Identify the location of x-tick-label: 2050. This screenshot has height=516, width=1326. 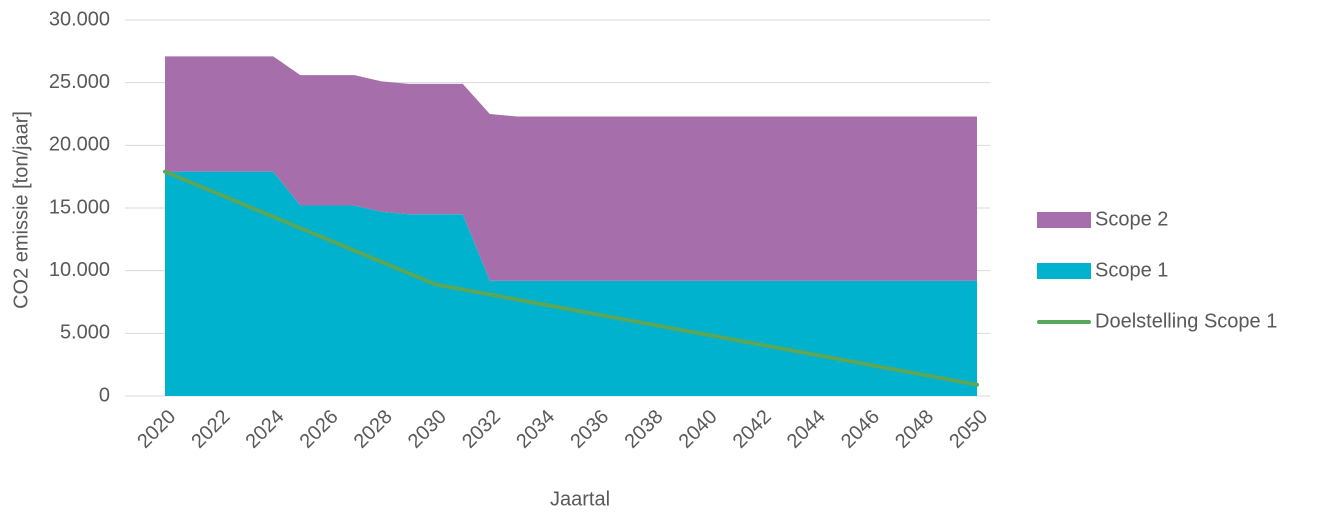
(968, 429).